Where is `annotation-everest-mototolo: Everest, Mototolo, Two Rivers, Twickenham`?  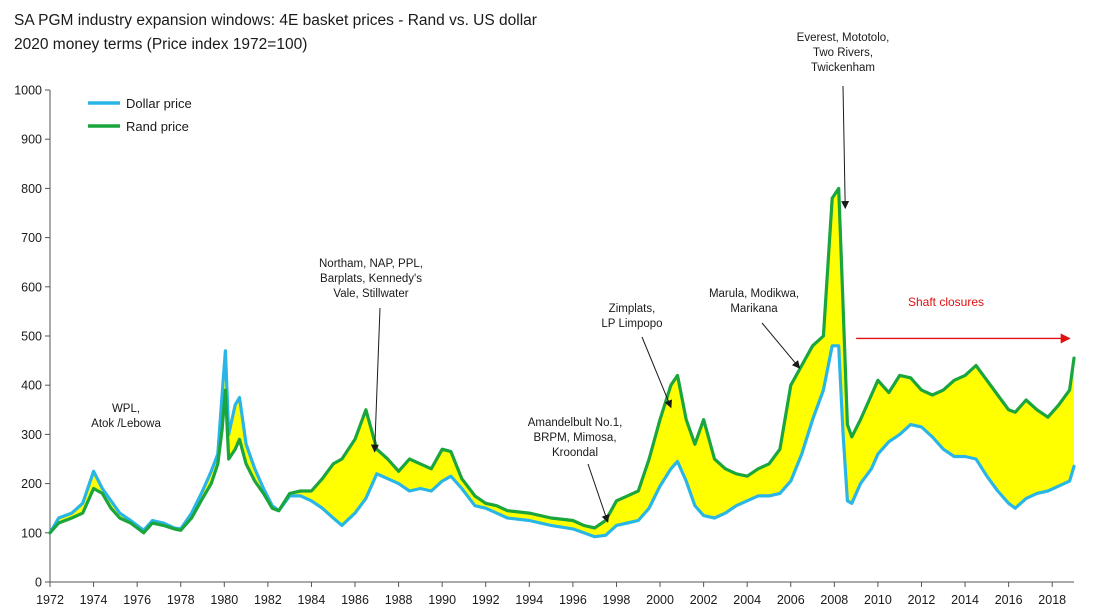
annotation-everest-mototolo: Everest, Mototolo, Two Rivers, Twickenham is located at coordinates (843, 53).